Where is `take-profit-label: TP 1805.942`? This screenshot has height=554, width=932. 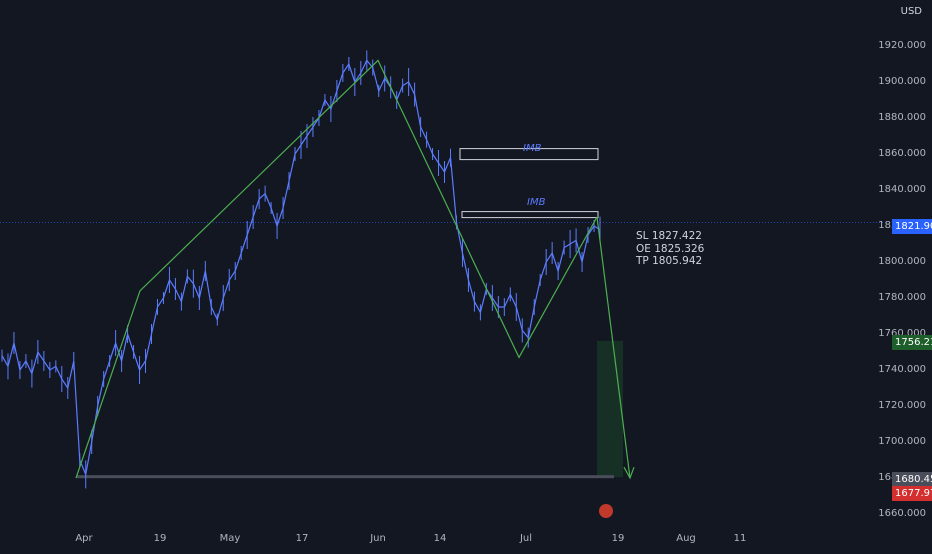
take-profit-label: TP 1805.942 is located at coordinates (669, 261).